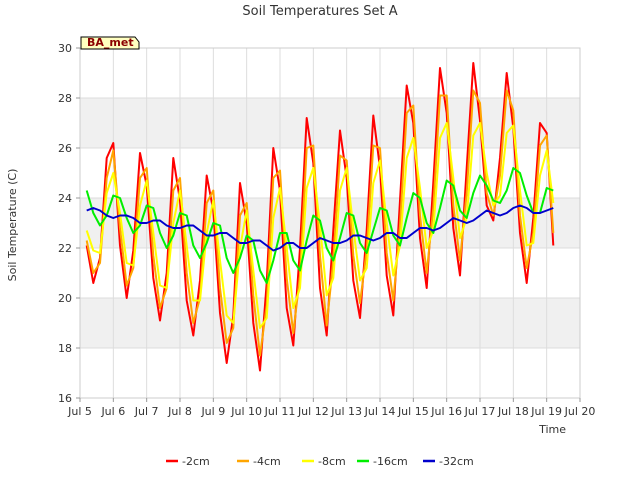 The width and height of the screenshot is (640, 480). I want to click on legend-label: -16cm, so click(390, 461).